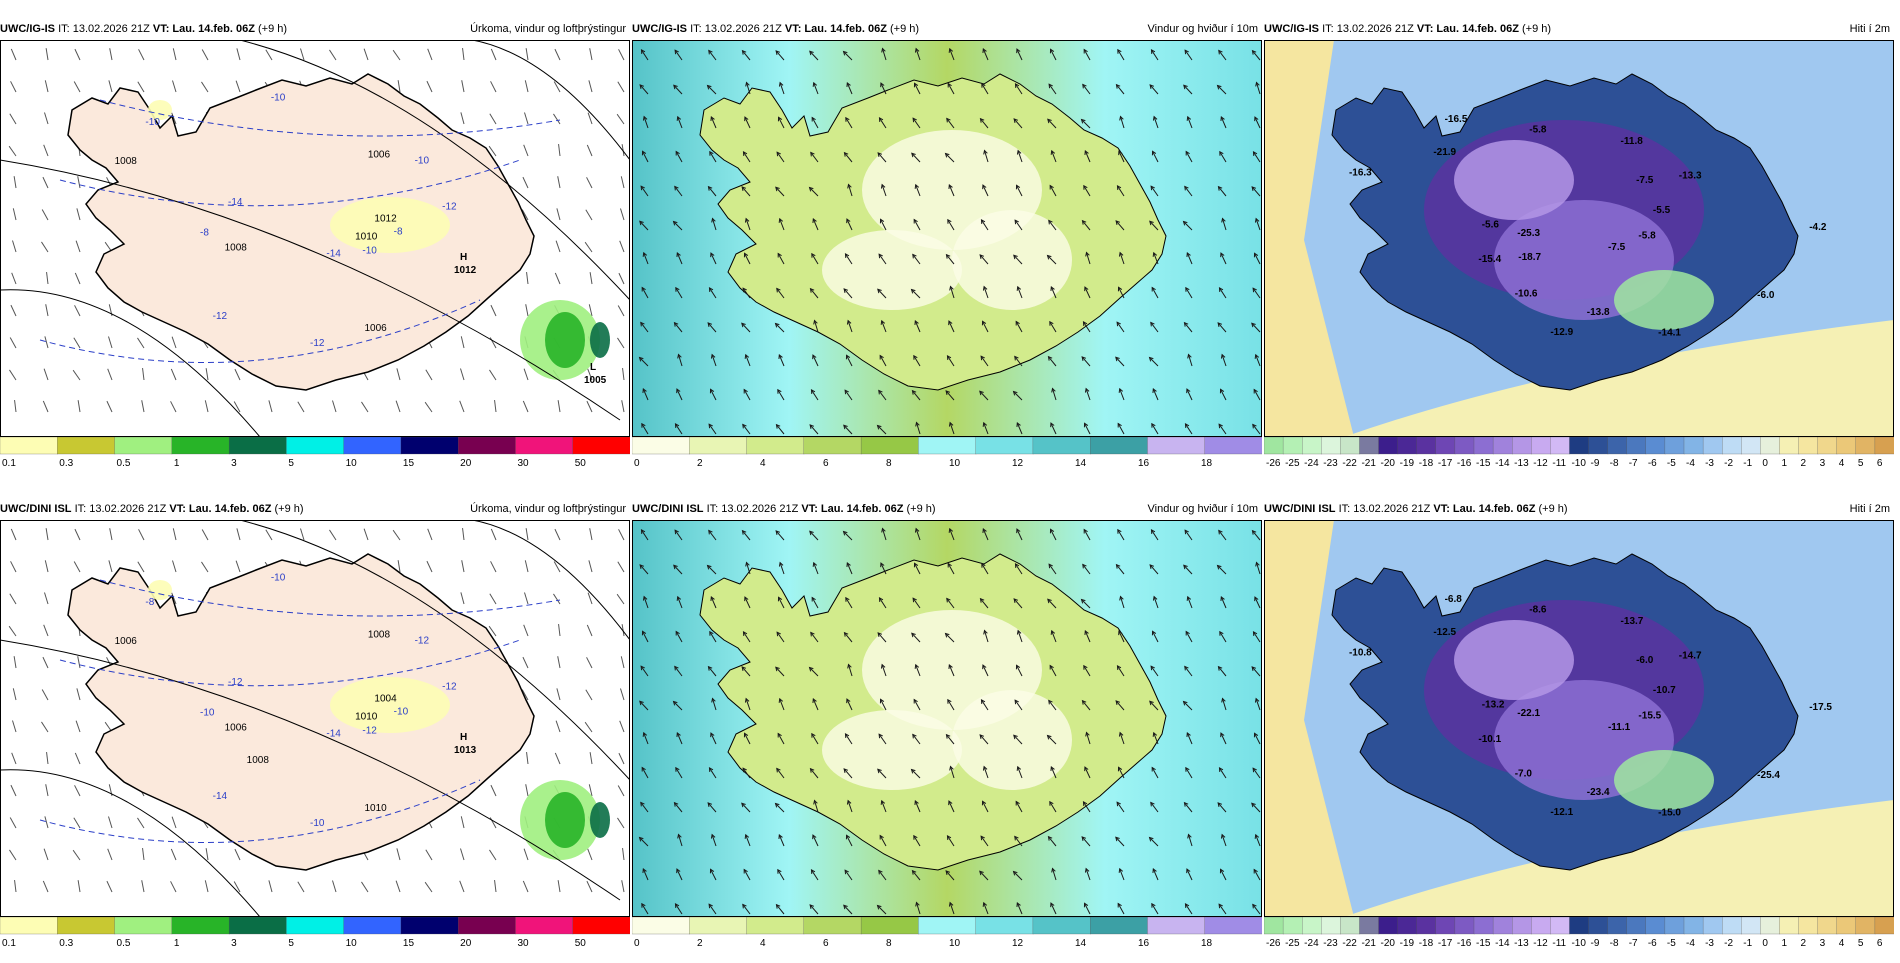 The height and width of the screenshot is (963, 1900). I want to click on legend-tick-label: 15, so click(409, 463).